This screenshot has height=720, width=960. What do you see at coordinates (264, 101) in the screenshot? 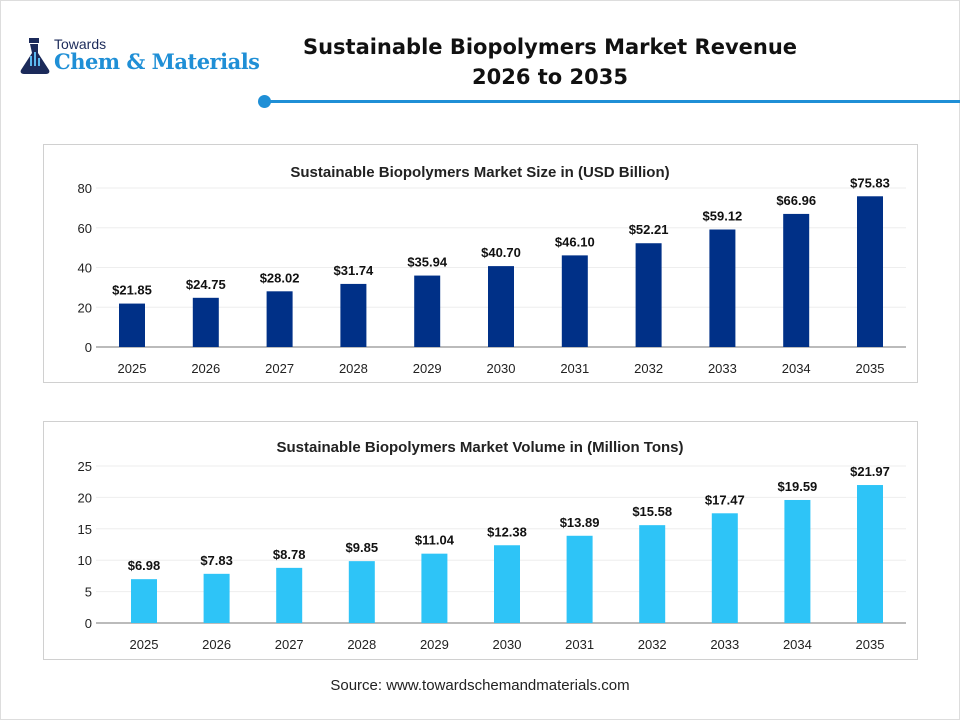
I see `rule-dot` at bounding box center [264, 101].